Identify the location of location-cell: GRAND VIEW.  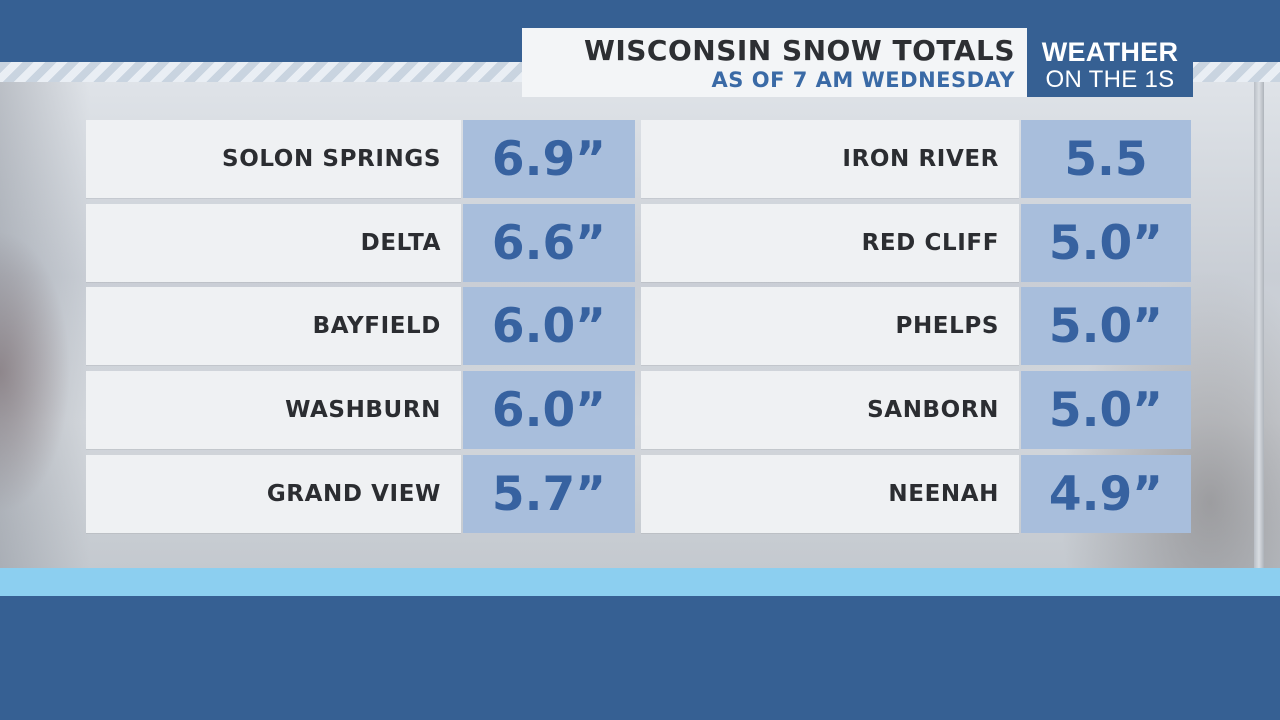
(273, 494).